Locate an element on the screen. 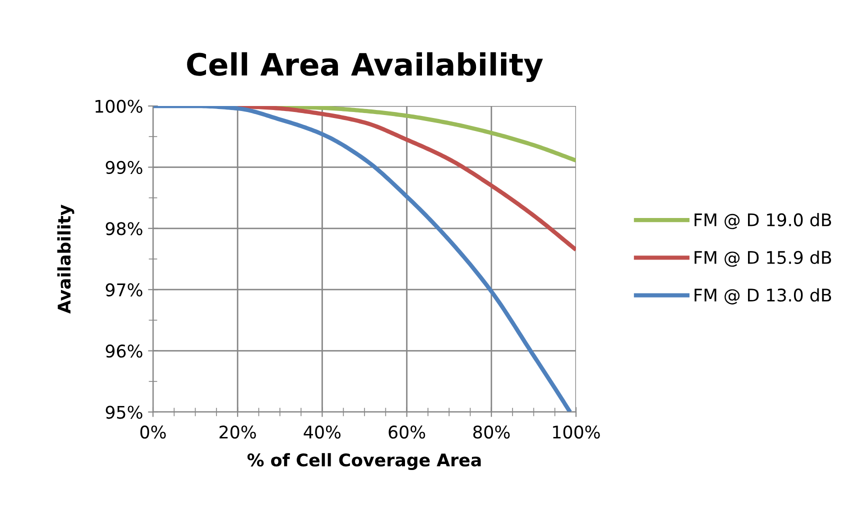 This screenshot has width=859, height=518. legend-label: FM @ D 19.0 dB is located at coordinates (763, 221).